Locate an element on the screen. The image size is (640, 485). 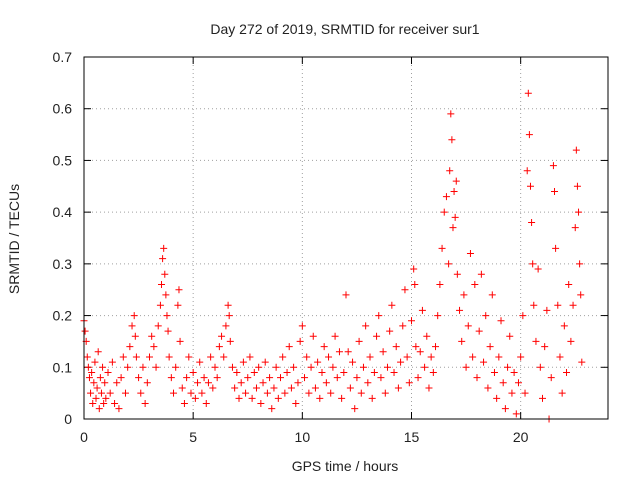
x-tick-labels: 0 5 10 15 20 is located at coordinates (304, 437).